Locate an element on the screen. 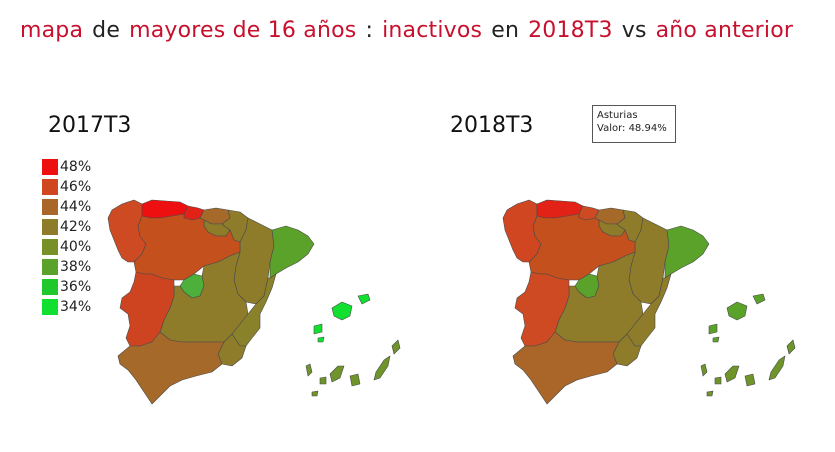  title-part-group: mayores de 16 años is located at coordinates (243, 30).